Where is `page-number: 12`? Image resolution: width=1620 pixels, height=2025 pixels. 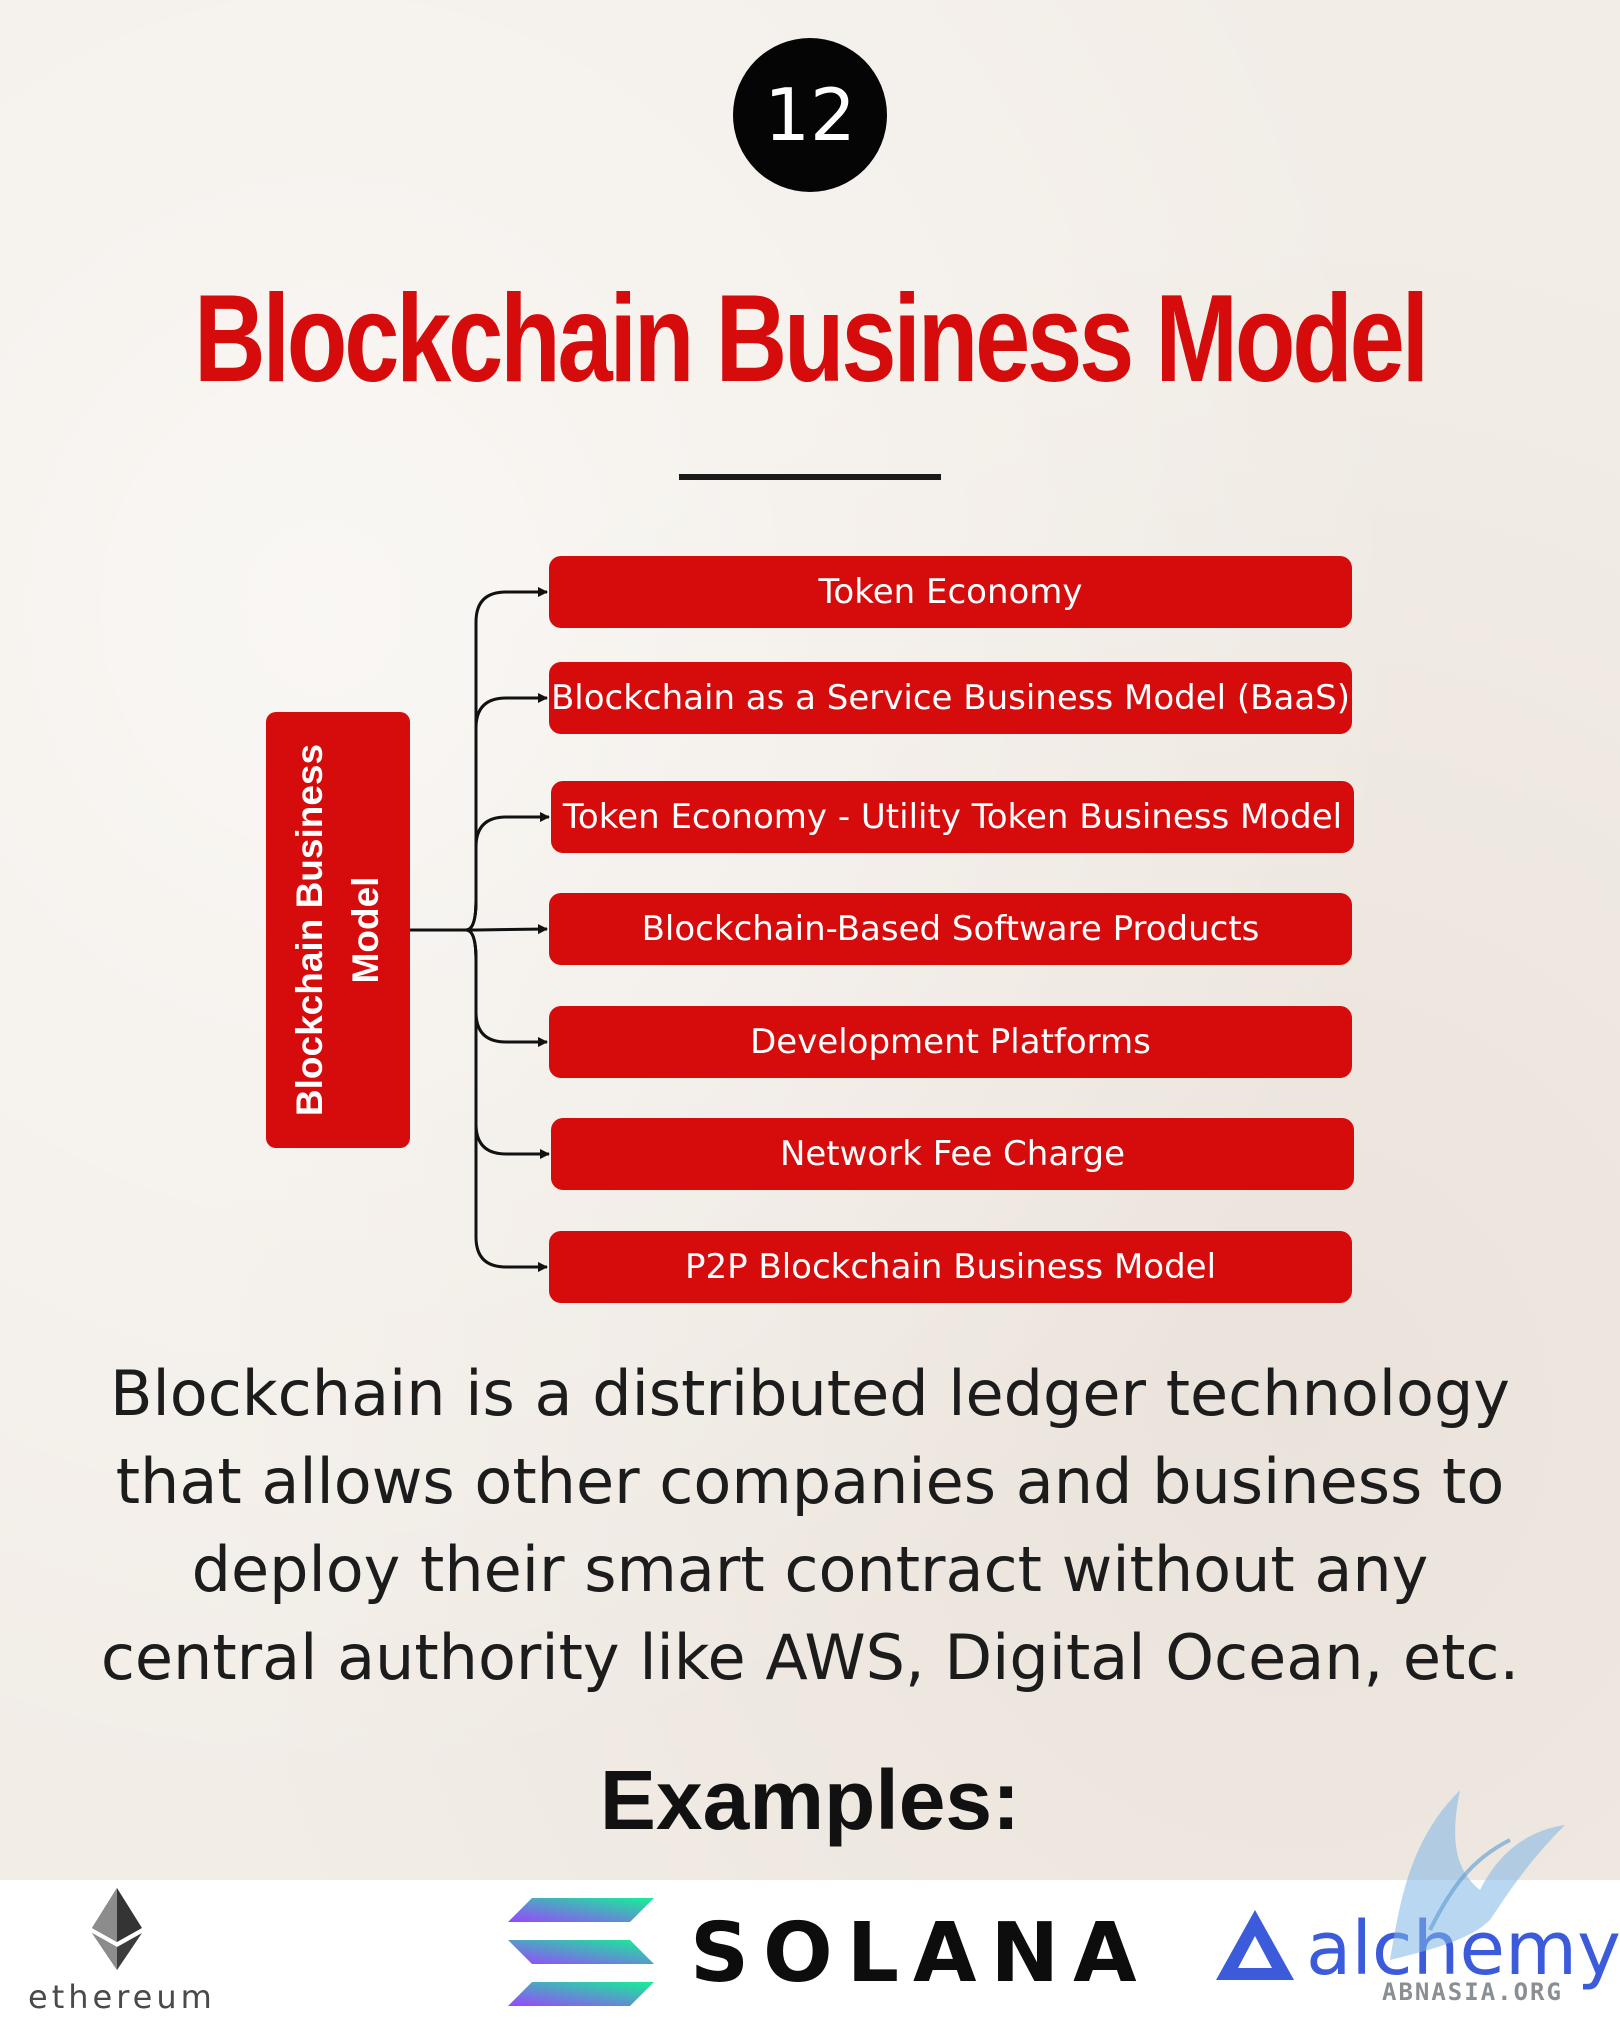 page-number: 12 is located at coordinates (810, 115).